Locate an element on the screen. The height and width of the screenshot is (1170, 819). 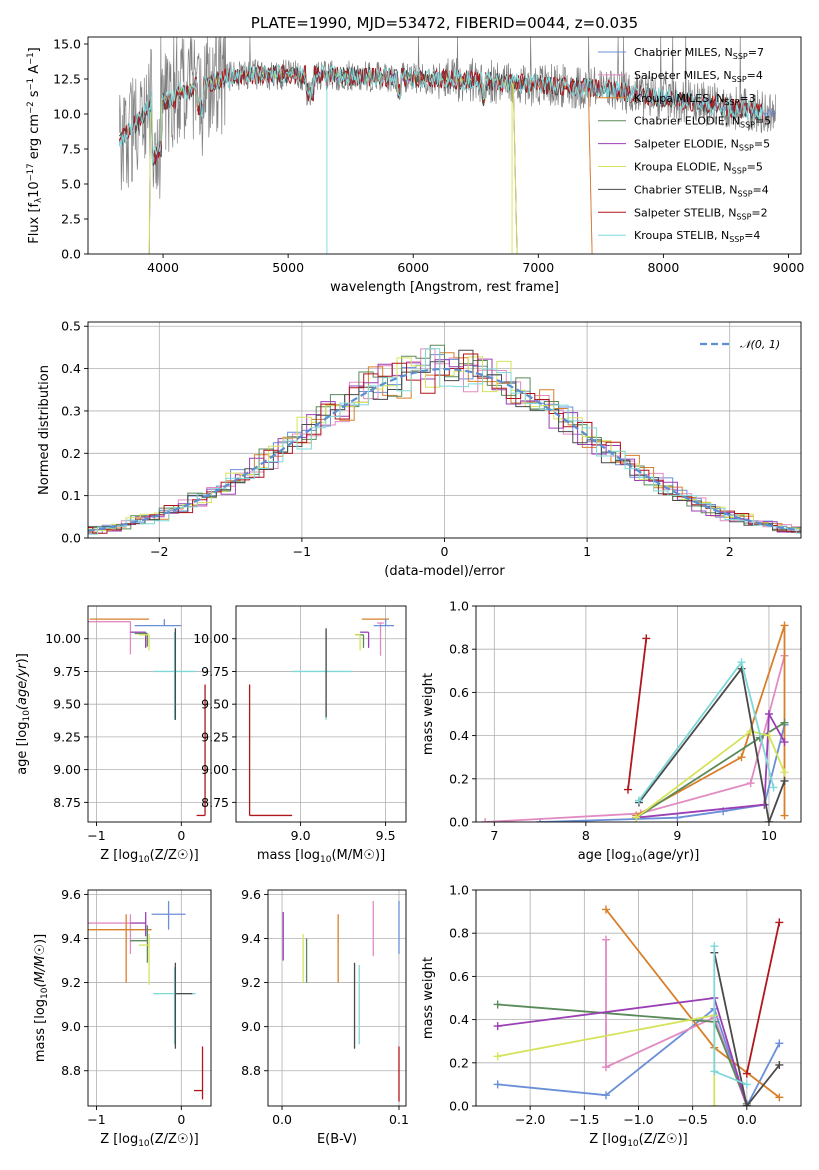
legend: 𝒩(0, 1) is located at coordinates (740, 344).